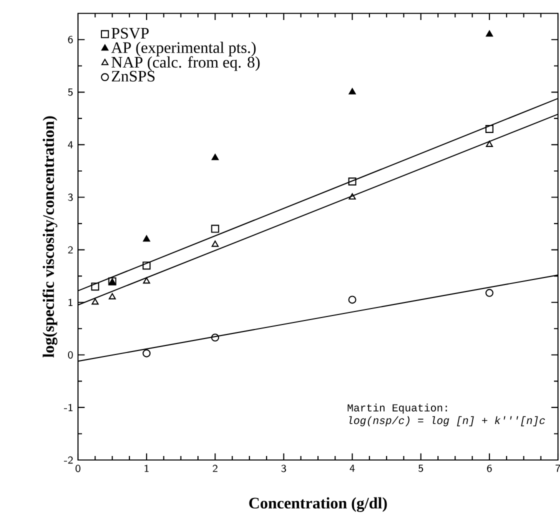  What do you see at coordinates (70, 355) in the screenshot?
I see `y-tick-label: 0` at bounding box center [70, 355].